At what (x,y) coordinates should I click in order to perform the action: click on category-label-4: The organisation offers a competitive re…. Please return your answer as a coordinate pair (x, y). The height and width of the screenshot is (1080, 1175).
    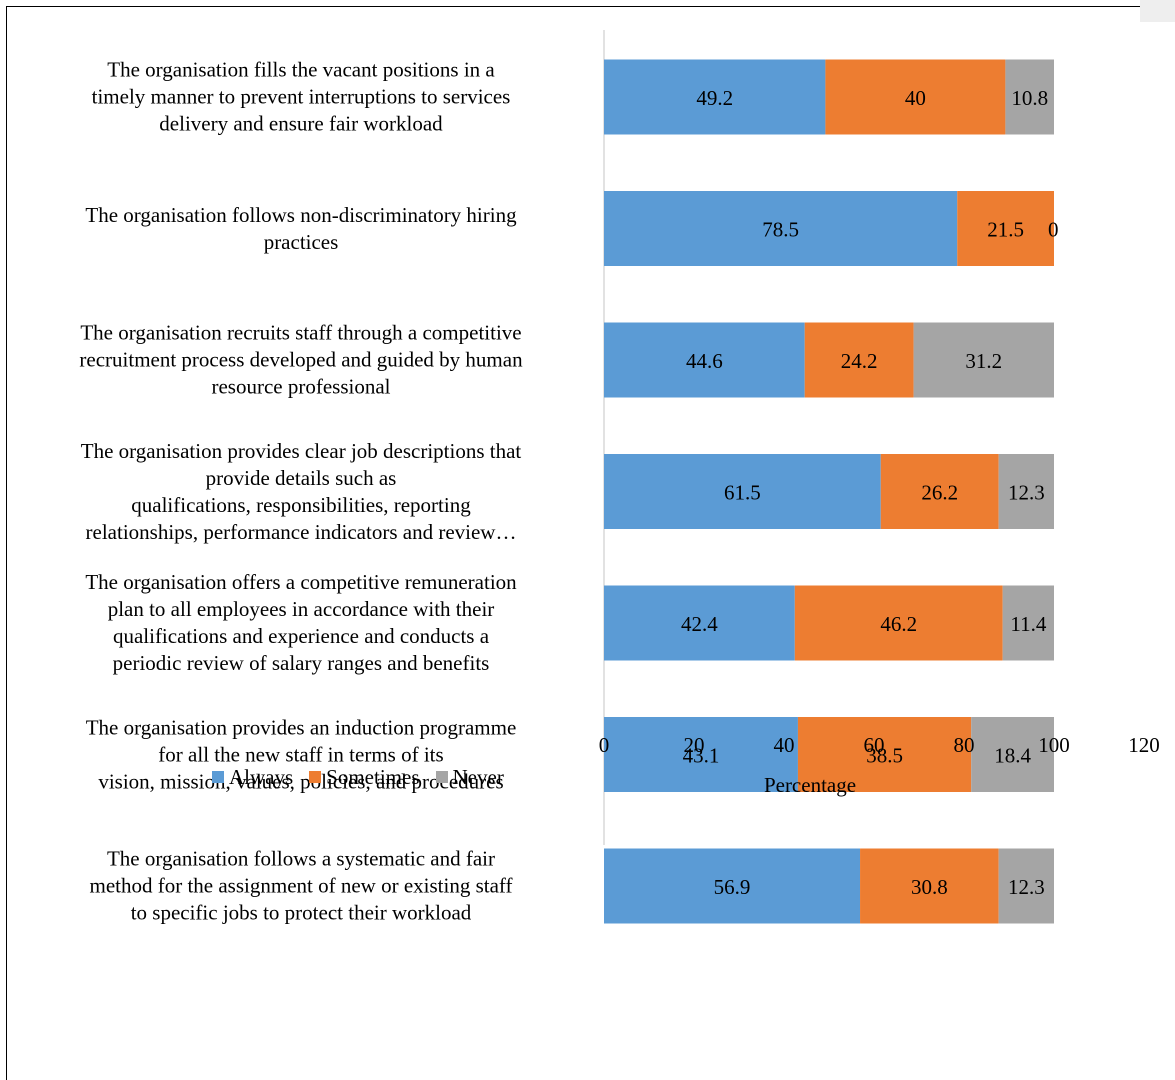
    Looking at the image, I should click on (301, 623).